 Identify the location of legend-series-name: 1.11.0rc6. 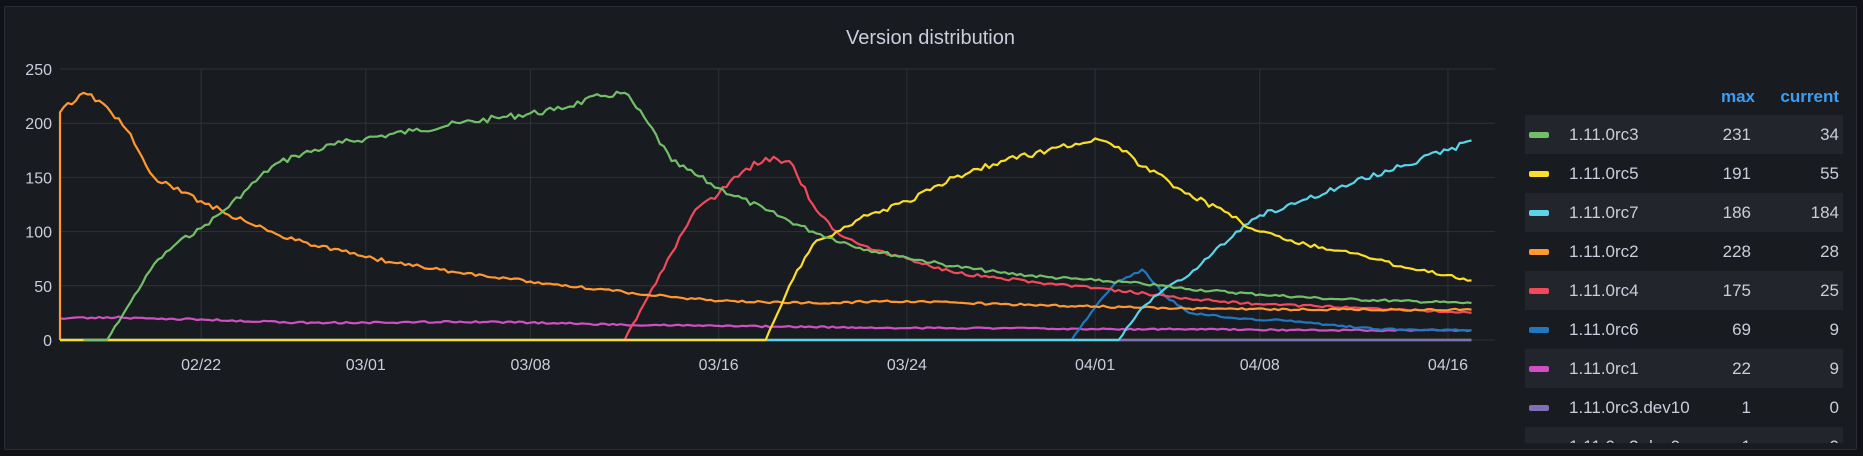
(1604, 329).